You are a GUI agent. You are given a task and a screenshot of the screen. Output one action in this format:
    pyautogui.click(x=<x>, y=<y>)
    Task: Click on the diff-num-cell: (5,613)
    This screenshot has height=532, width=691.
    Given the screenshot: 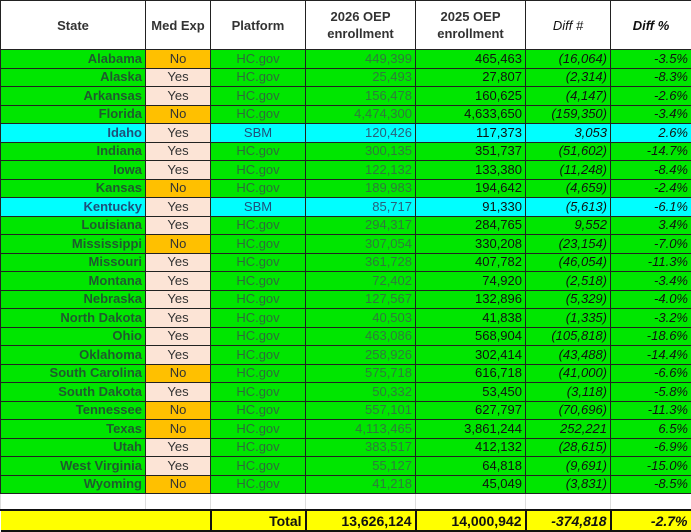 What is the action you would take?
    pyautogui.click(x=568, y=207)
    